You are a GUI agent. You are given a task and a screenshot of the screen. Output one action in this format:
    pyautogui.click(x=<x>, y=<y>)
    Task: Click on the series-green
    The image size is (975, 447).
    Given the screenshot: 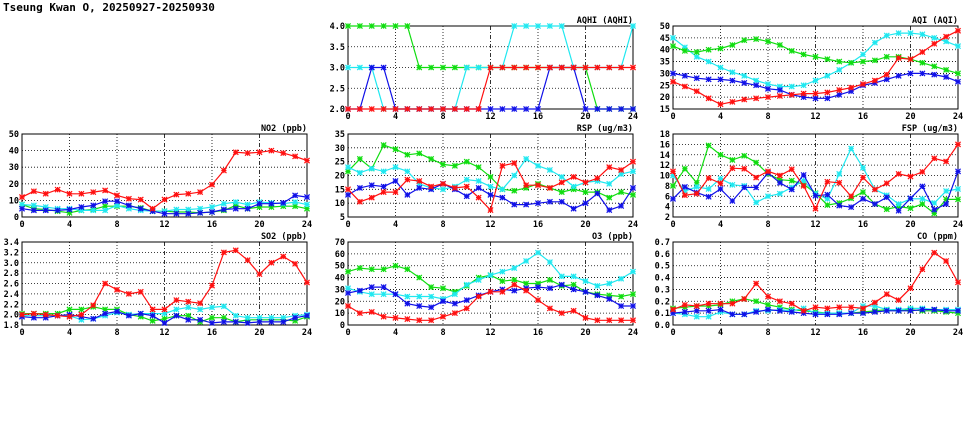 What is the action you would take?
    pyautogui.click(x=815, y=56)
    